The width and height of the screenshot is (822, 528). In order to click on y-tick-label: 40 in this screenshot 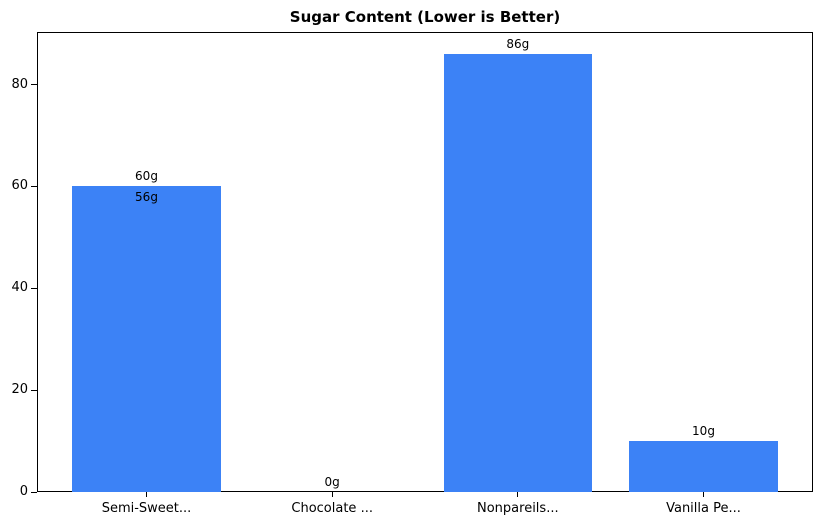, I will do `click(19, 288)`.